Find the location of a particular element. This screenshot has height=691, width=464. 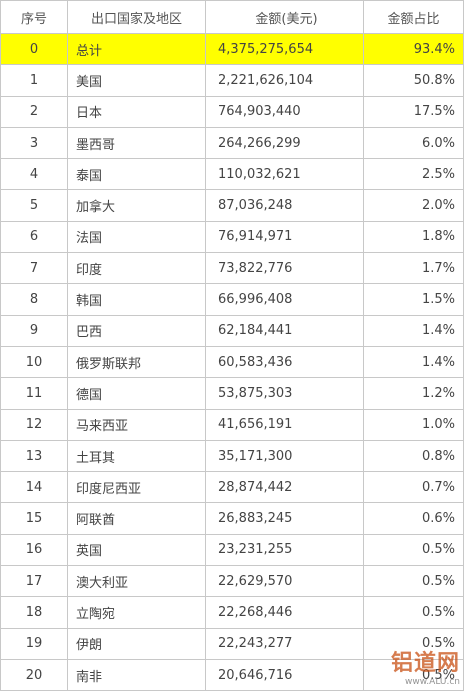

table-row: 16 英国 23,231,255 0.5% is located at coordinates (232, 550).